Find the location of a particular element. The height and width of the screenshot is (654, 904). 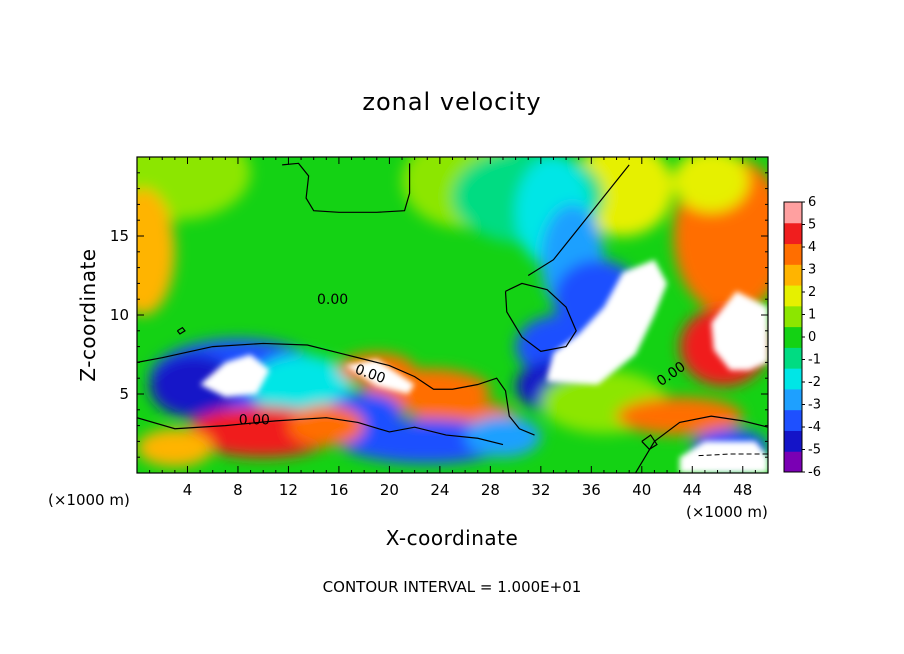

x-unit-note-left: (×1000 m) is located at coordinates (89, 500).